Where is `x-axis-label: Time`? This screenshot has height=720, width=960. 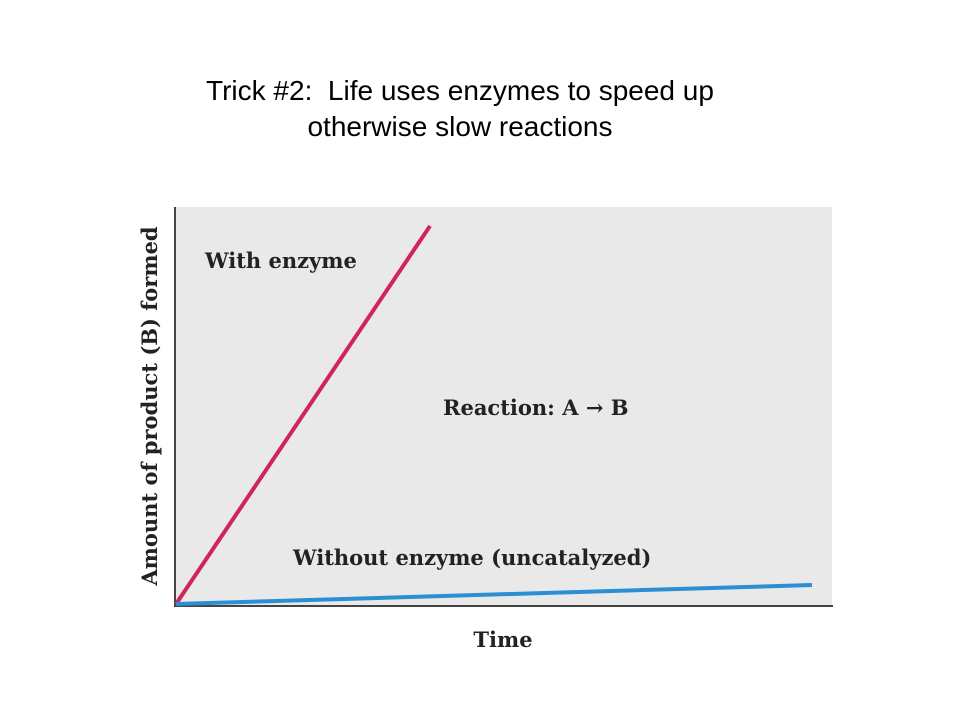 x-axis-label: Time is located at coordinates (502, 639).